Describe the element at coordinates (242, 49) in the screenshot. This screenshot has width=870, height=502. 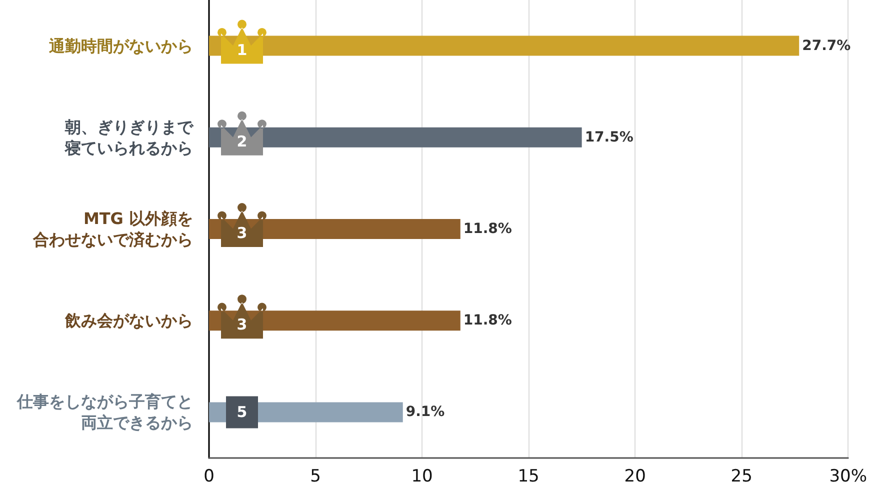
I see `annotation: 1` at that location.